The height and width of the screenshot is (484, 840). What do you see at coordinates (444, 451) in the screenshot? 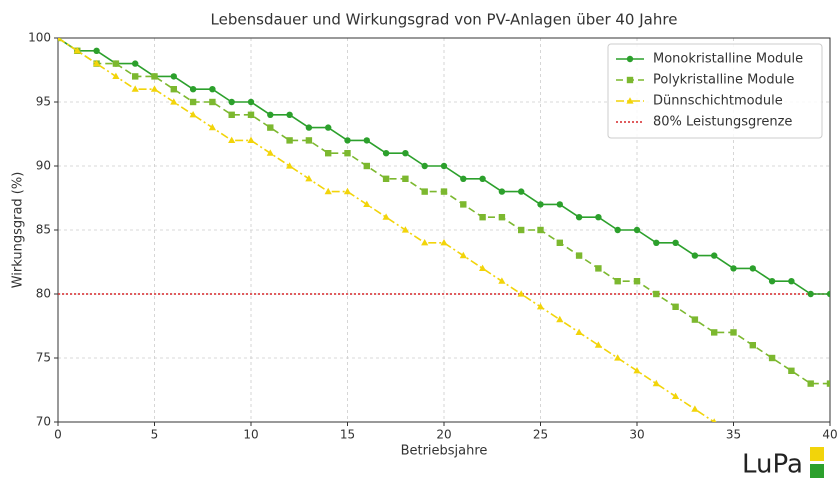
I see `x-axis-label: Betriebsjahre` at bounding box center [444, 451].